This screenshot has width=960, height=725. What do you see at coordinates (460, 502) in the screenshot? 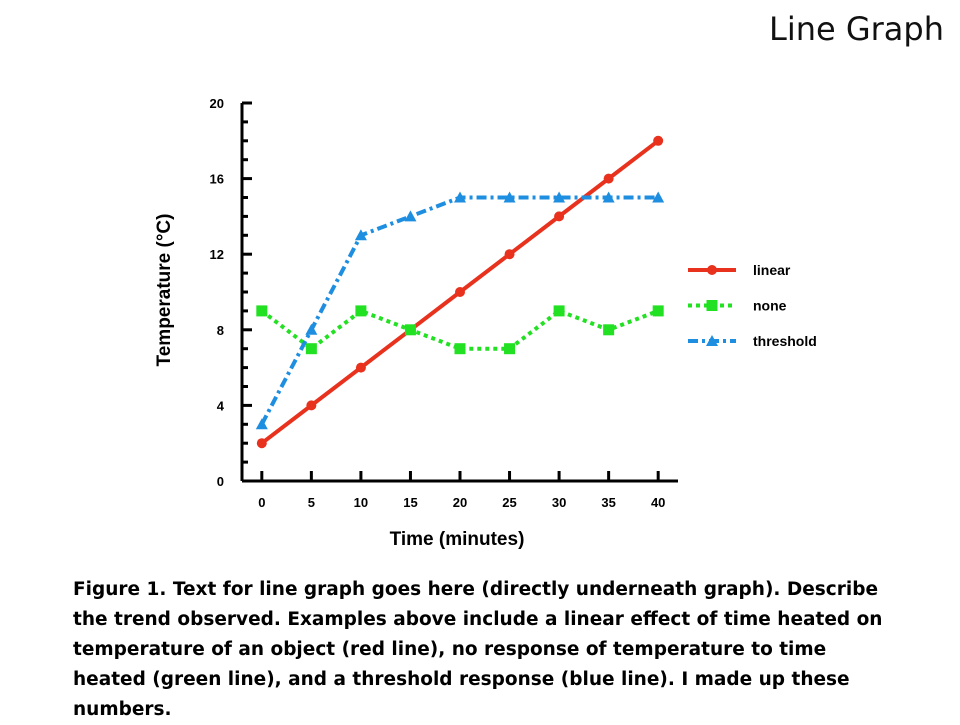
I see `x-tick-label: 20` at bounding box center [460, 502].